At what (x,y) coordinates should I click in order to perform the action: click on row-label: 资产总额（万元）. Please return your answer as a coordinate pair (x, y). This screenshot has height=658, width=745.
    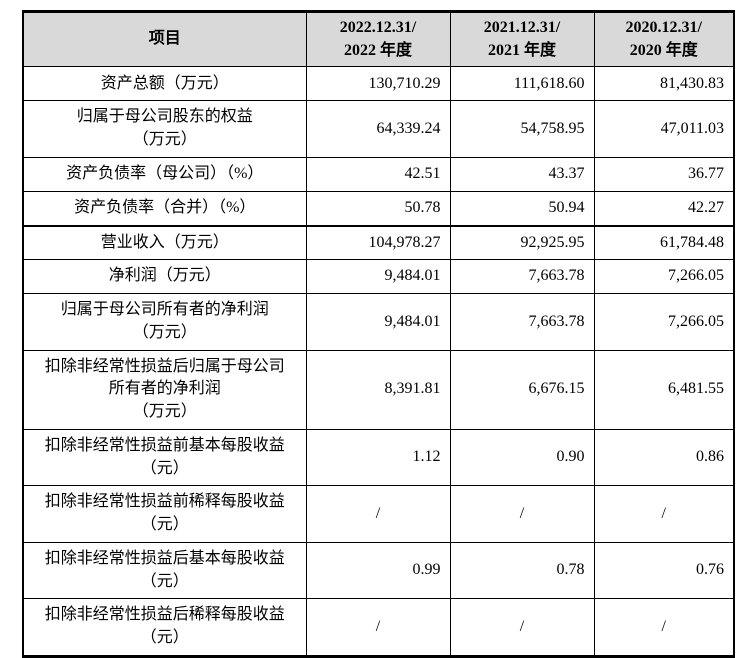
    Looking at the image, I should click on (164, 84).